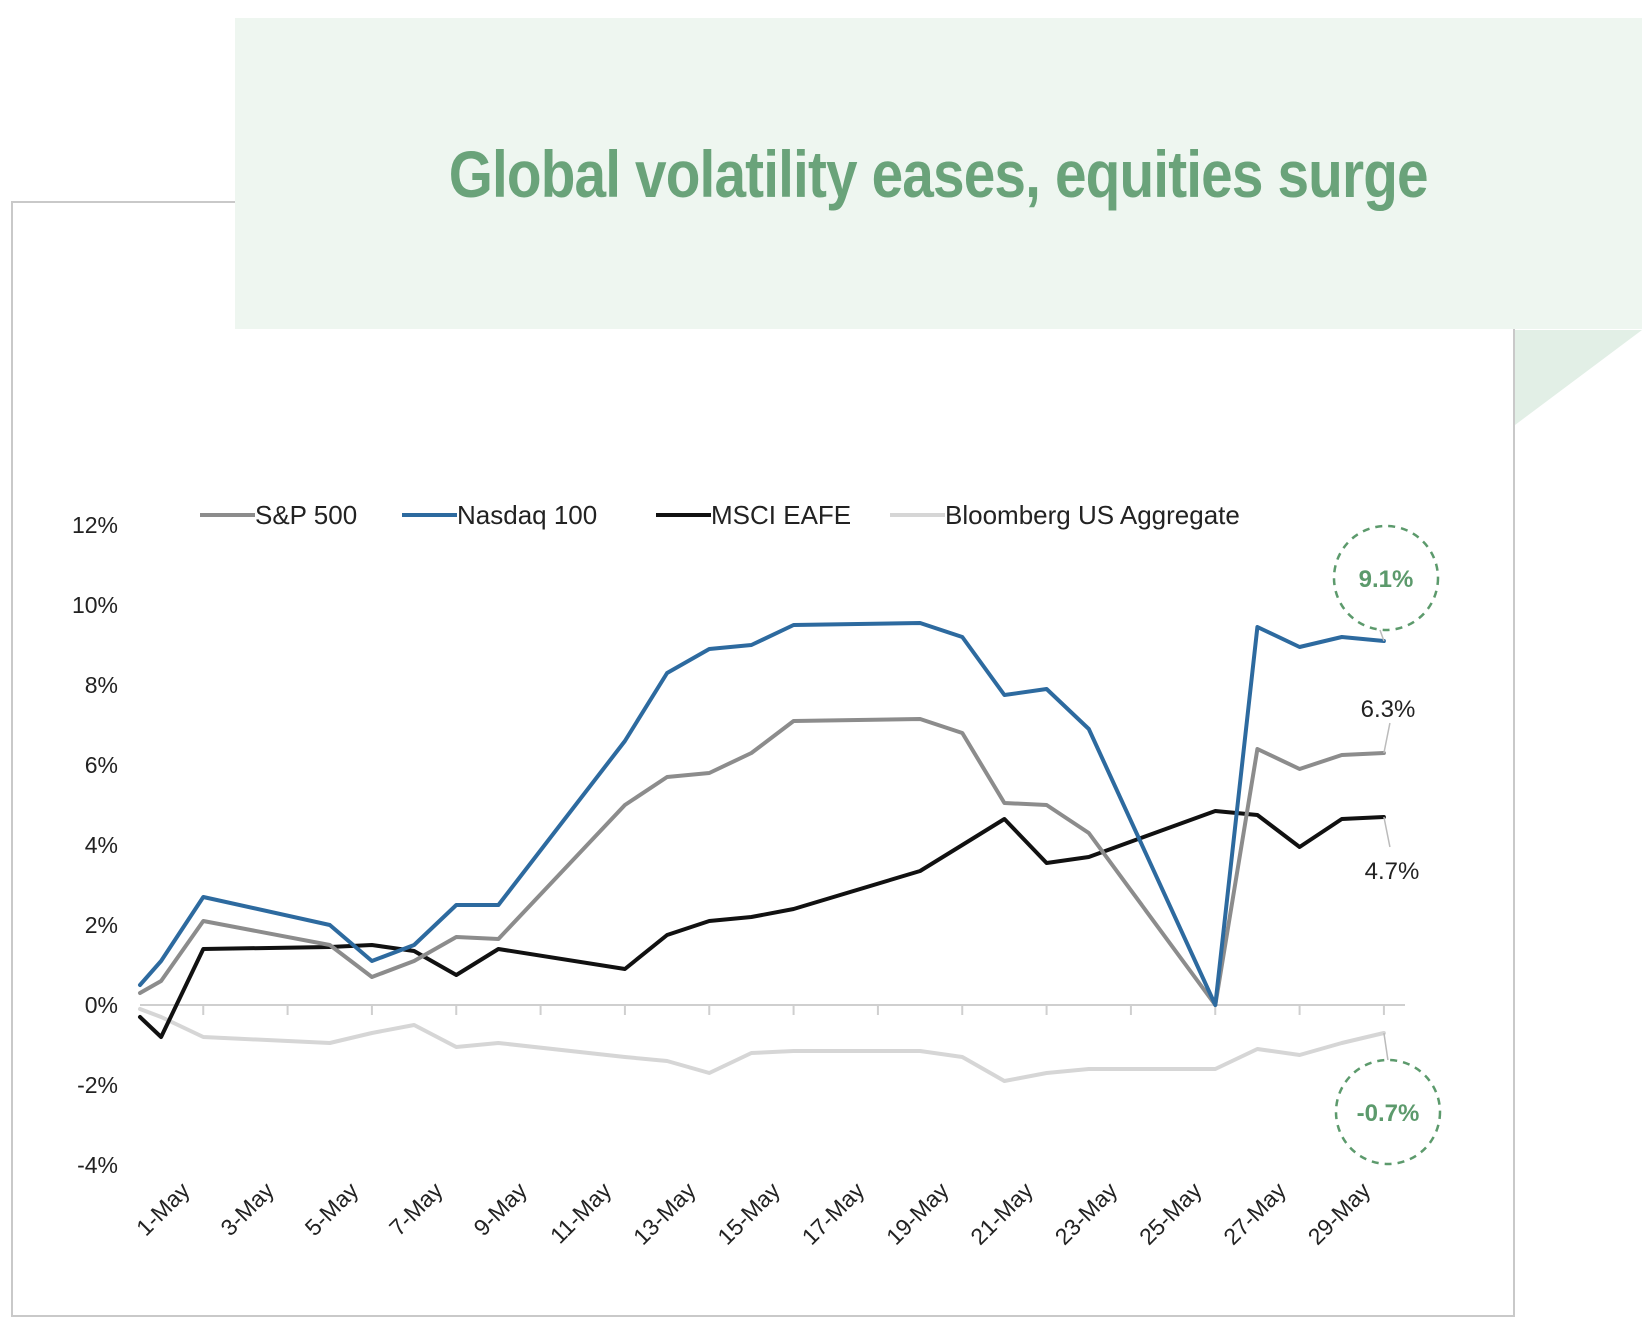 The image size is (1642, 1324). What do you see at coordinates (1086, 1213) in the screenshot?
I see `x-tick-label: 23-May` at bounding box center [1086, 1213].